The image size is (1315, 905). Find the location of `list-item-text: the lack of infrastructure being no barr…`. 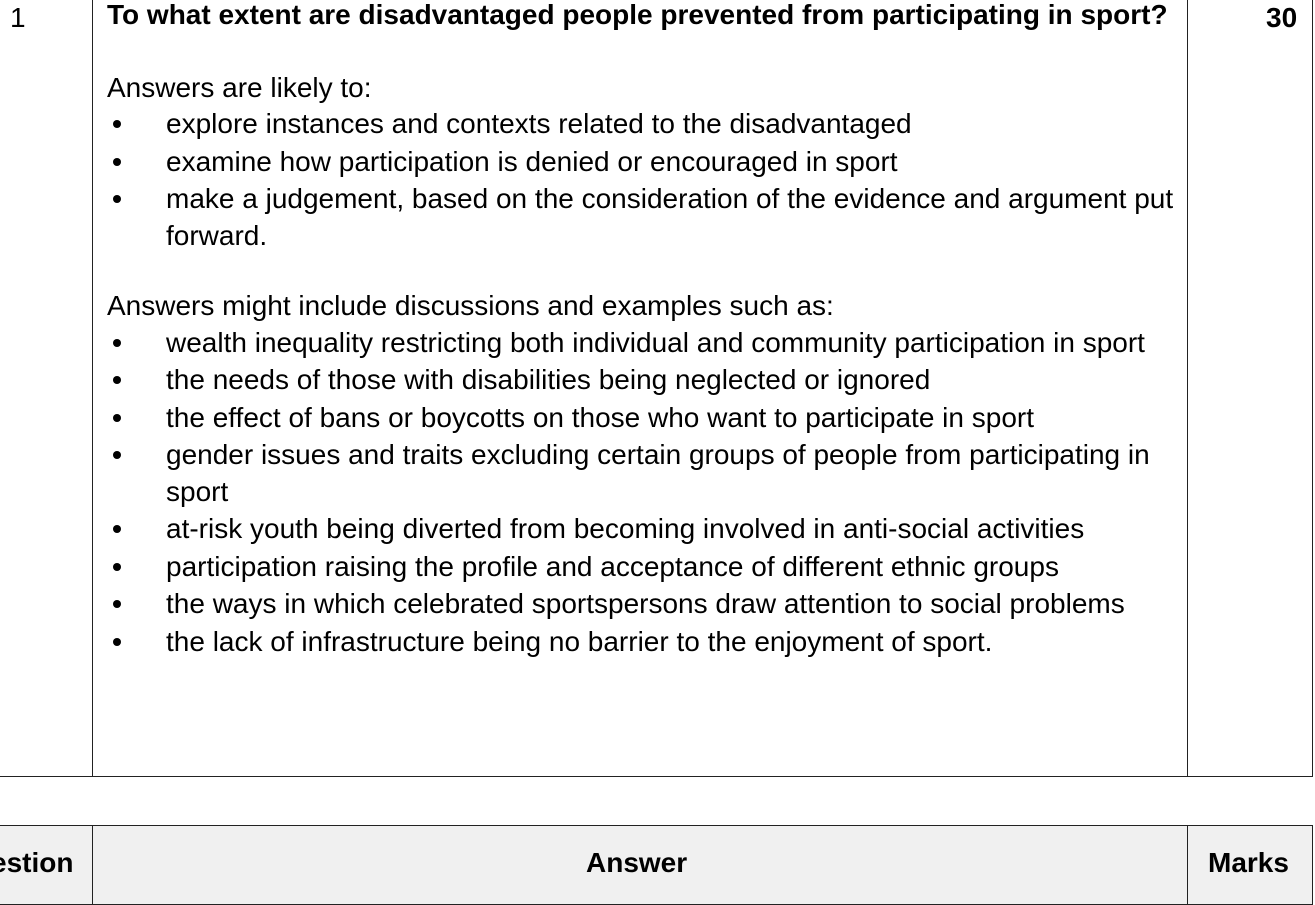

list-item-text: the lack of infrastructure being no barr… is located at coordinates (579, 641).